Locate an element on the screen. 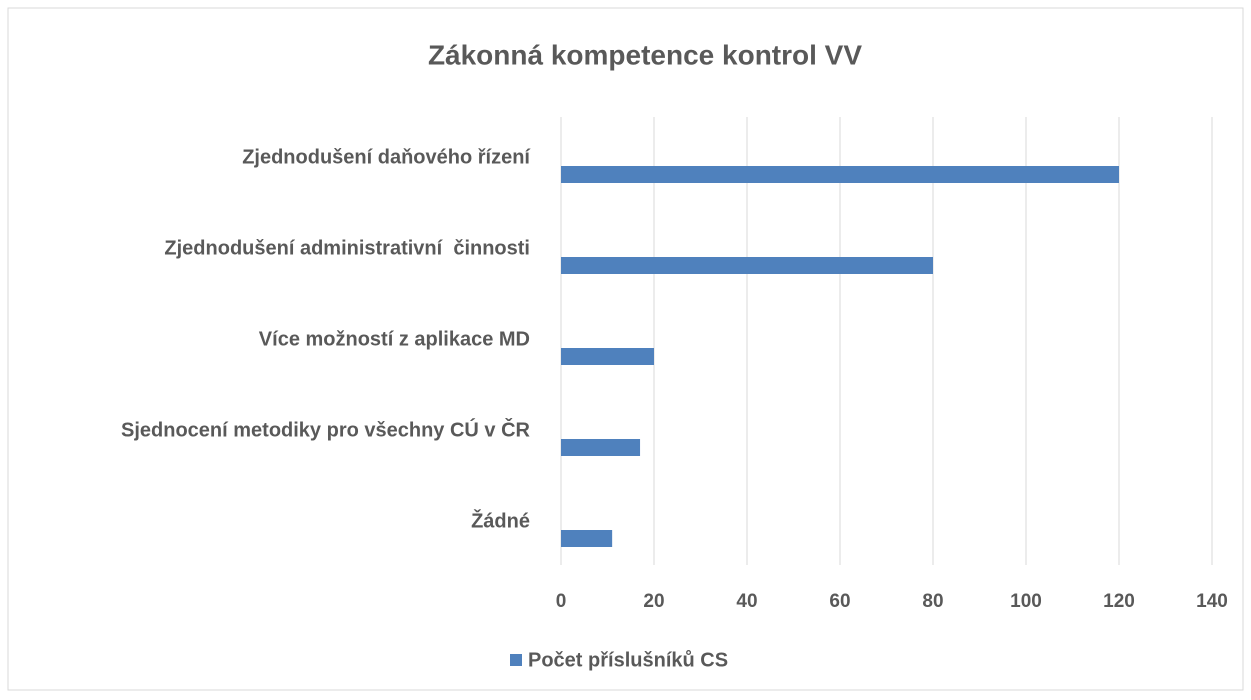 The height and width of the screenshot is (700, 1251). x-tick-label: 120 is located at coordinates (1119, 601).